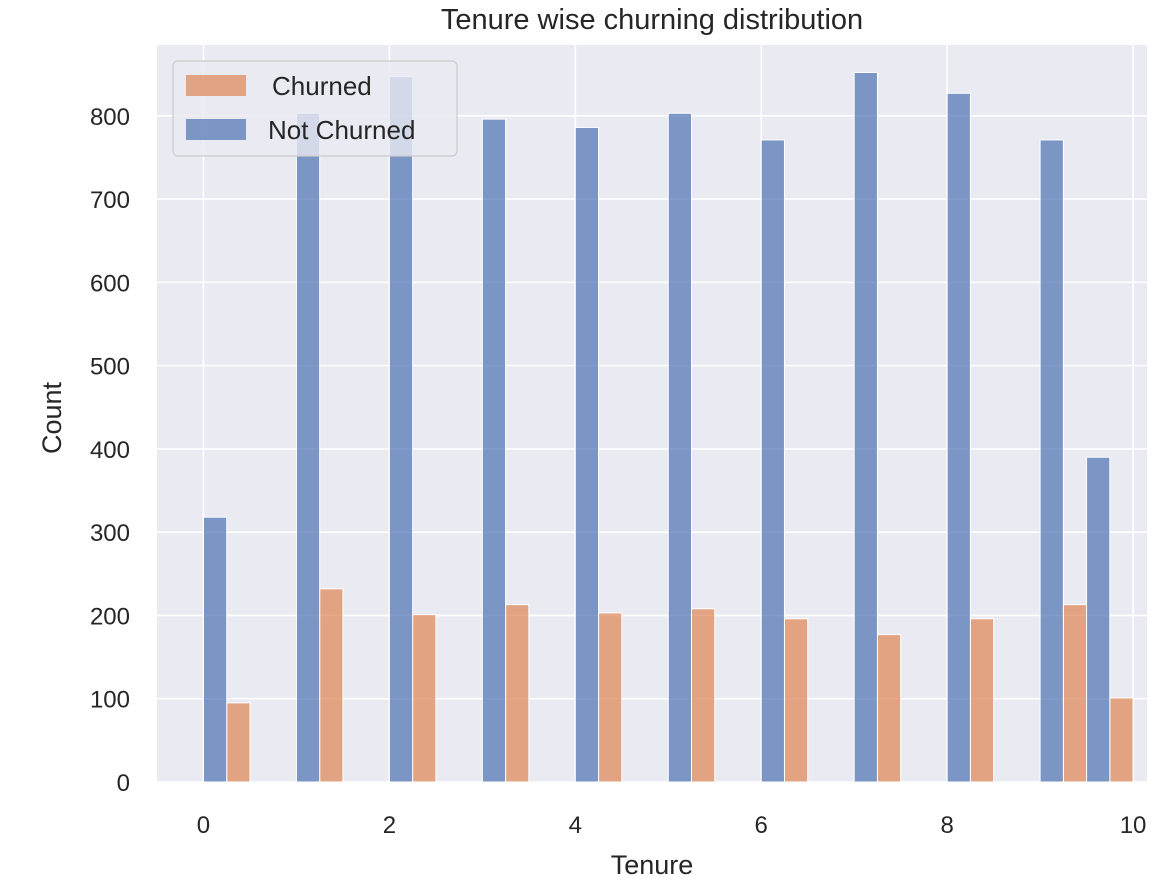 The height and width of the screenshot is (886, 1168). Describe the element at coordinates (761, 825) in the screenshot. I see `x-tick-label: 6` at that location.